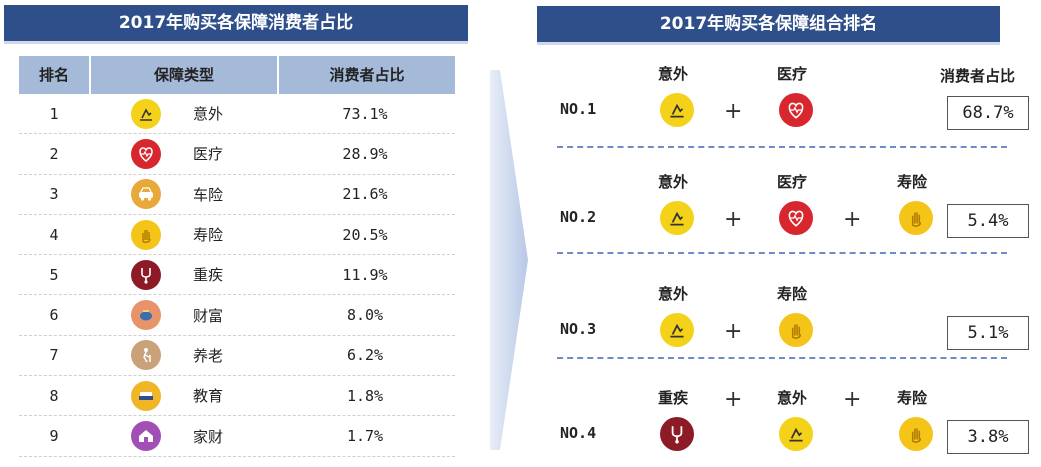 The height and width of the screenshot is (467, 1041). Describe the element at coordinates (54, 436) in the screenshot. I see `rank-cell: 9` at that location.